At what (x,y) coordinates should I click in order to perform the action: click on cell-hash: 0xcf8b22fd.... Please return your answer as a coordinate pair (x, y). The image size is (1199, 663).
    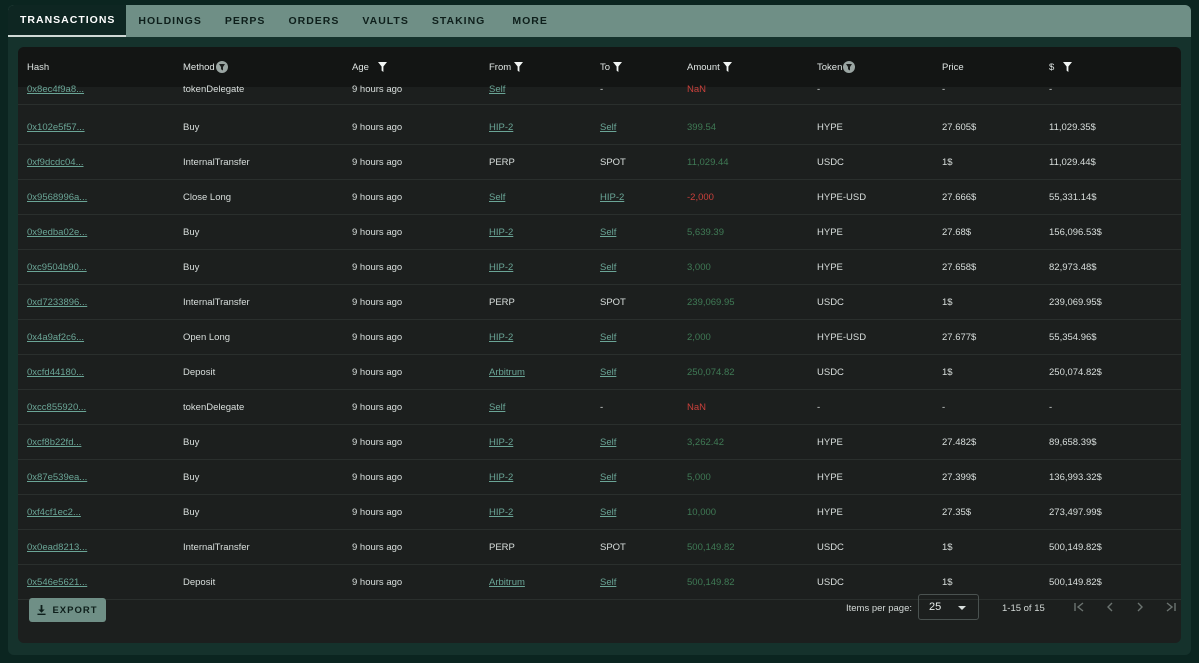
    Looking at the image, I should click on (54, 442).